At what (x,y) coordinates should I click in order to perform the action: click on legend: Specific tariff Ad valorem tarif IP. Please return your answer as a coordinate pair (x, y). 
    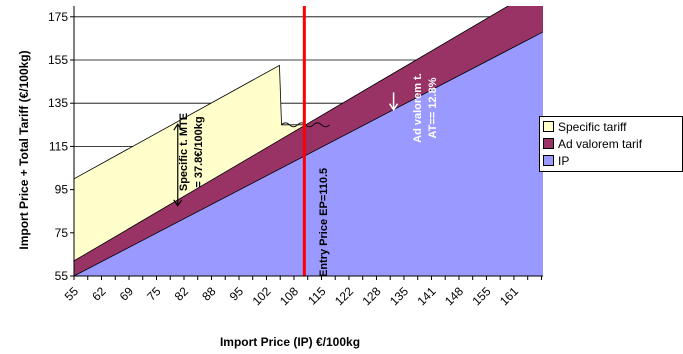
    Looking at the image, I should click on (611, 144).